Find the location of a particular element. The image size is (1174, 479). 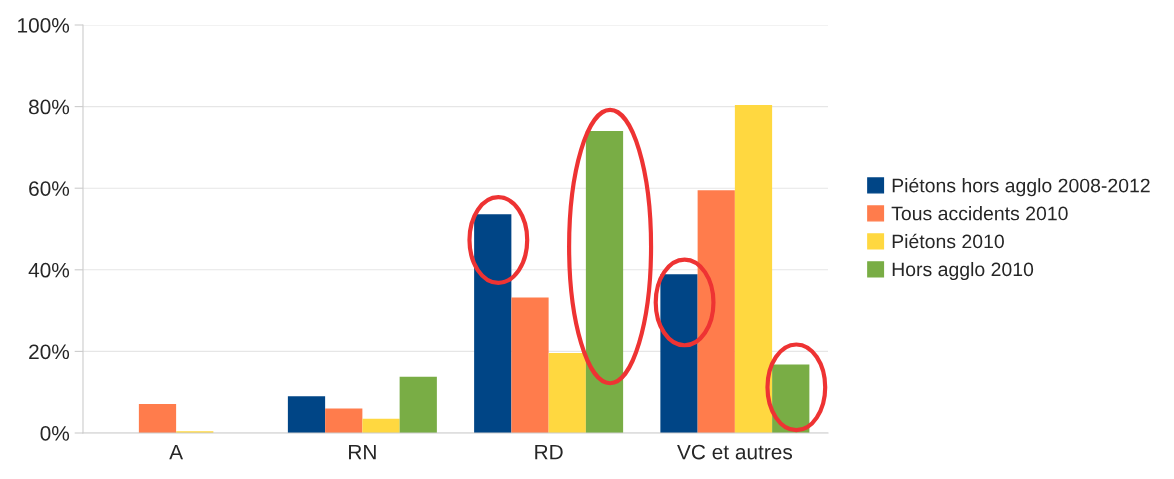

y-tick-label: 40% is located at coordinates (49, 270).